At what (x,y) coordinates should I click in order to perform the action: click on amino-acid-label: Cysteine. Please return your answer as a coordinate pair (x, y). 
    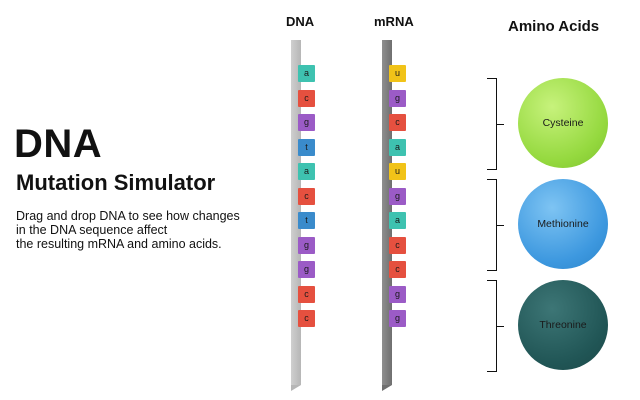
    Looking at the image, I should click on (563, 123).